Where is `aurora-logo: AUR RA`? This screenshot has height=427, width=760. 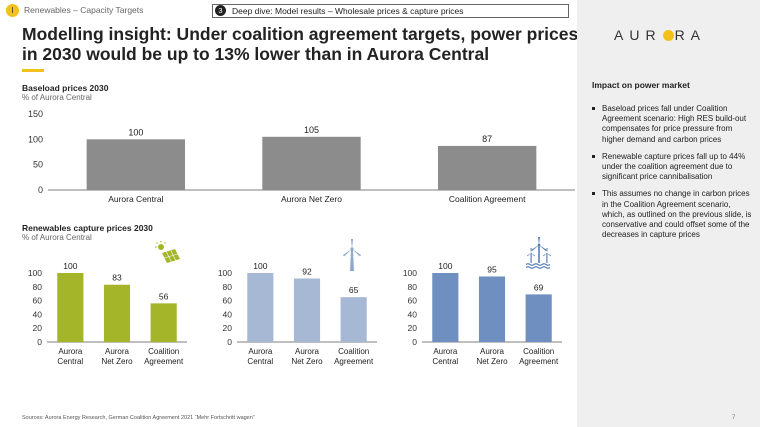
aurora-logo: AUR RA is located at coordinates (660, 35).